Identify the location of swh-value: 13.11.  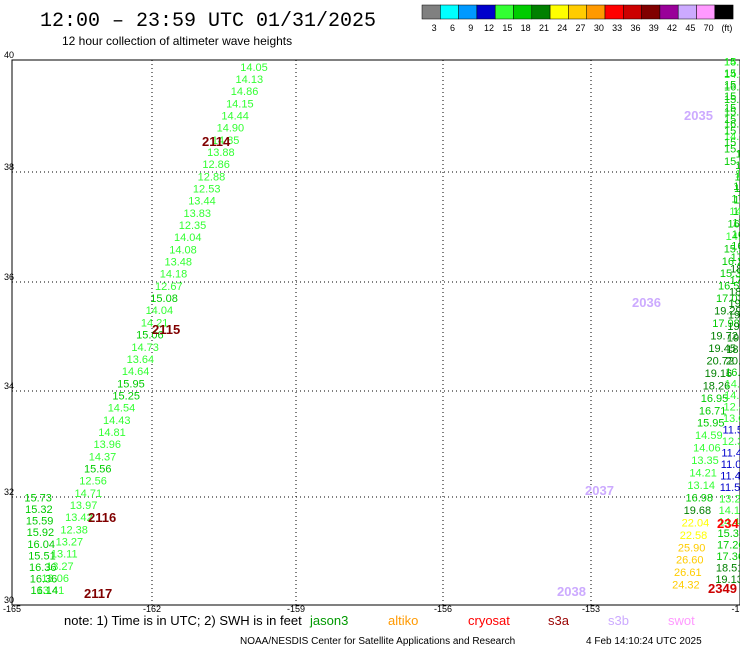
(64, 555).